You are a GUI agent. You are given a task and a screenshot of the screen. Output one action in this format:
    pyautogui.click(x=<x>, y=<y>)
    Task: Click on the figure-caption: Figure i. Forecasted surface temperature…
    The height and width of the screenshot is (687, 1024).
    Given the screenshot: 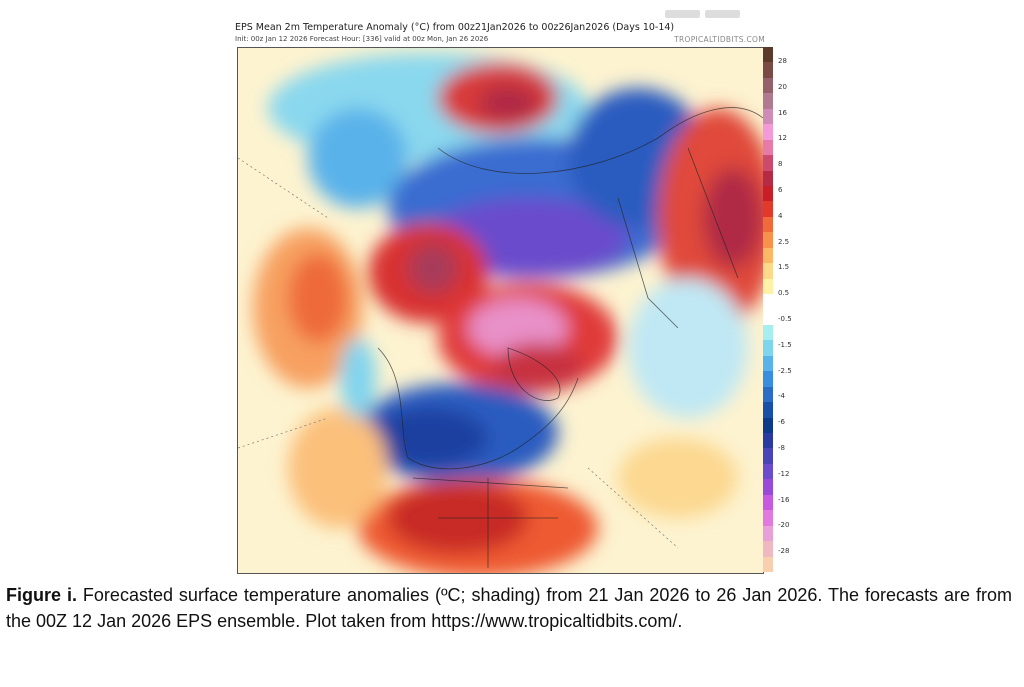 What is the action you would take?
    pyautogui.click(x=509, y=608)
    